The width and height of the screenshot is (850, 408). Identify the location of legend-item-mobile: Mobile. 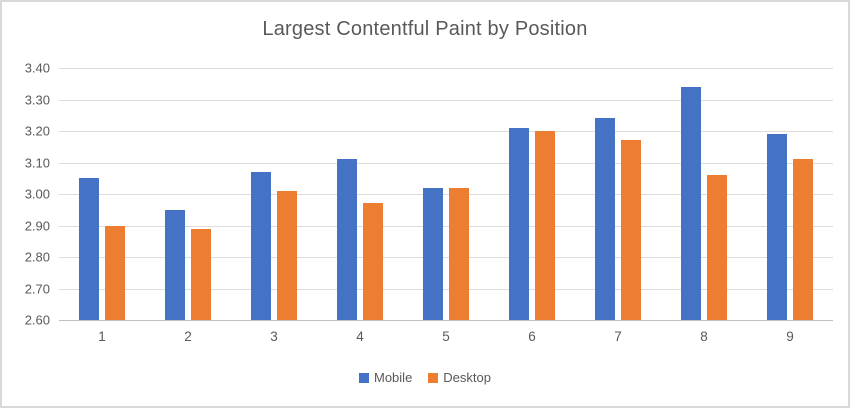
(385, 377).